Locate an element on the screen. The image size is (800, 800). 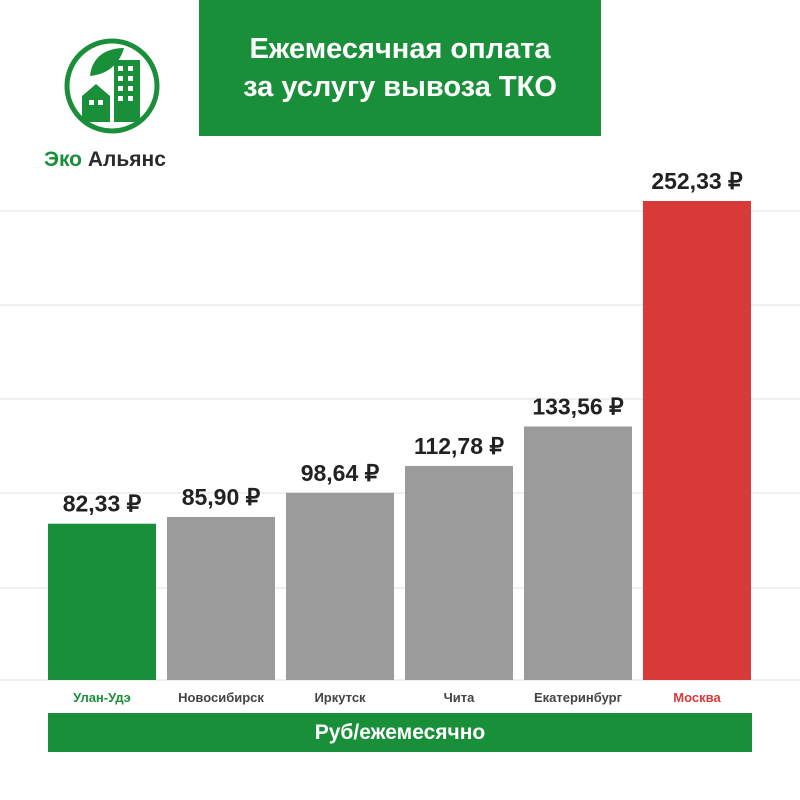
unit-label: Руб/ежемесячно is located at coordinates (400, 732).